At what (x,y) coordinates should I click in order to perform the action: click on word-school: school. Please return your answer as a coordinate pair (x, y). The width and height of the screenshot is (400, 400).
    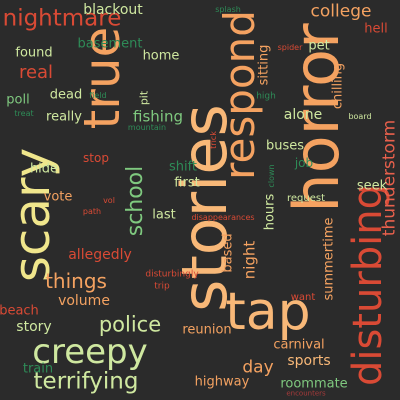
    Looking at the image, I should click on (135, 201).